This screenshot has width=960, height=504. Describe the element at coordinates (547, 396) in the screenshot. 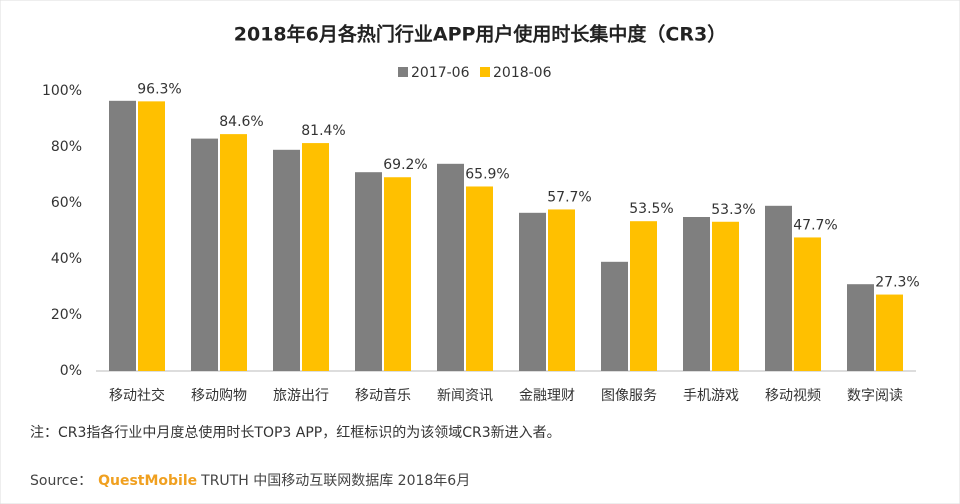

I see `x-tick-label: 金融理财` at that location.